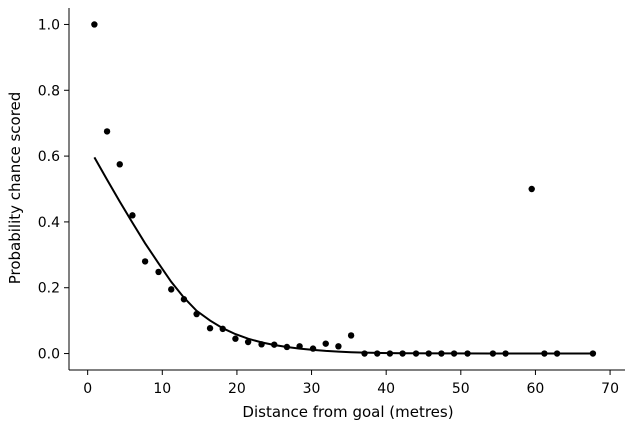 The height and width of the screenshot is (425, 631). I want to click on x-tick-label: 30, so click(312, 389).